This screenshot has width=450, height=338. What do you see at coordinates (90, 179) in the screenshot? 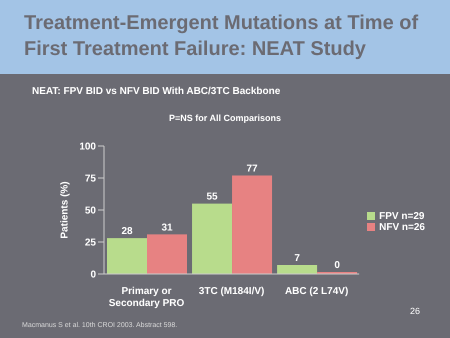
I see `y-tick-label: 75` at bounding box center [90, 179].